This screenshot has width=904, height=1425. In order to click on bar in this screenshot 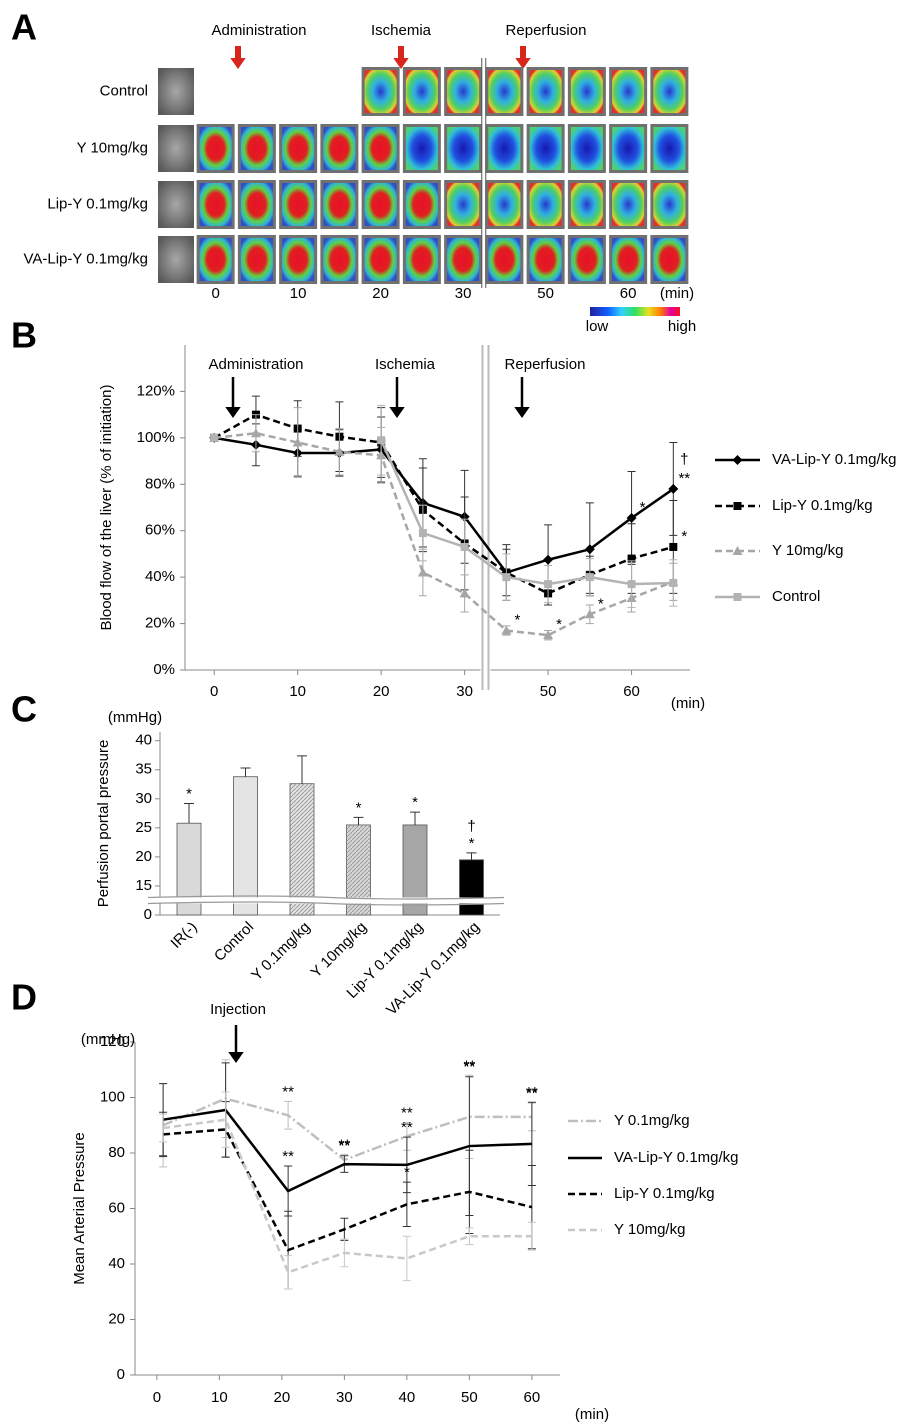, I will do `click(471, 887)`.